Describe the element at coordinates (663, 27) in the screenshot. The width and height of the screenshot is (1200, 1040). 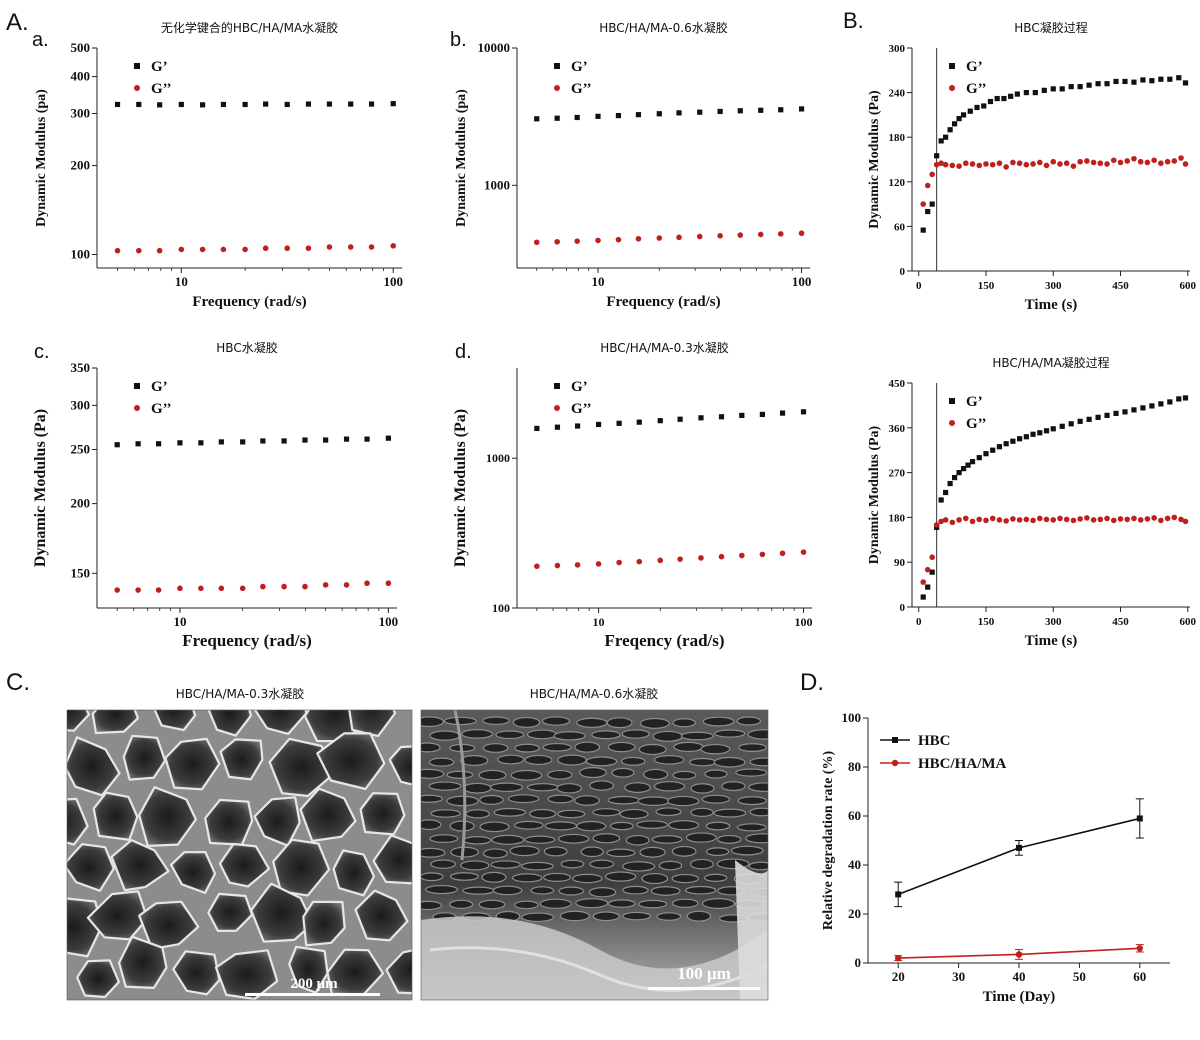
I see `chart-title: HBC/HA/MA-0.6水凝胶` at that location.